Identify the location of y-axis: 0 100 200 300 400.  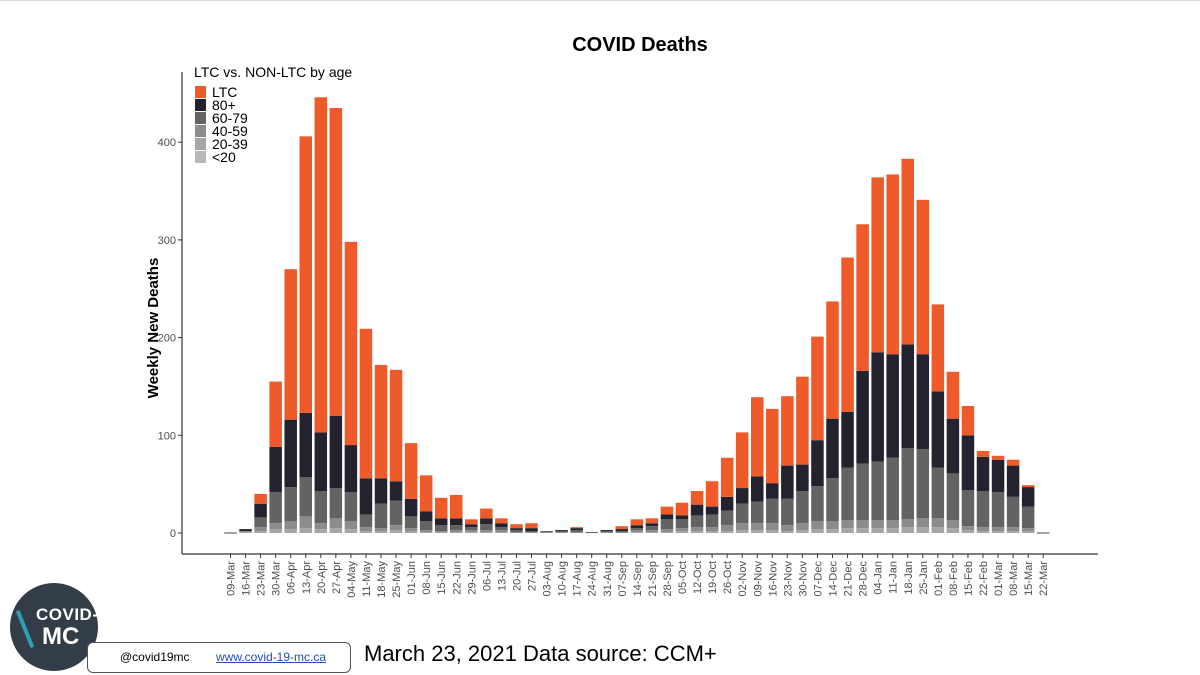
(170, 338).